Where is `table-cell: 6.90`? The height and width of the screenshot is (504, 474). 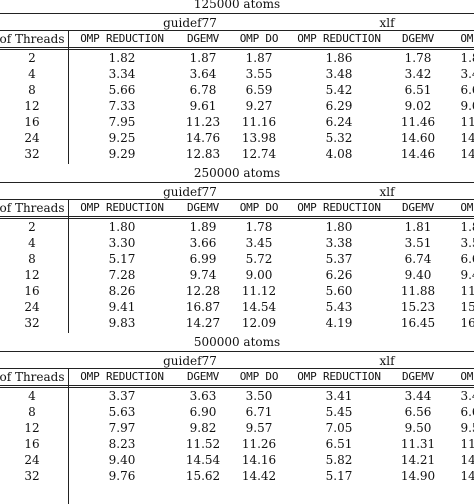 table-cell: 6.90 is located at coordinates (203, 412).